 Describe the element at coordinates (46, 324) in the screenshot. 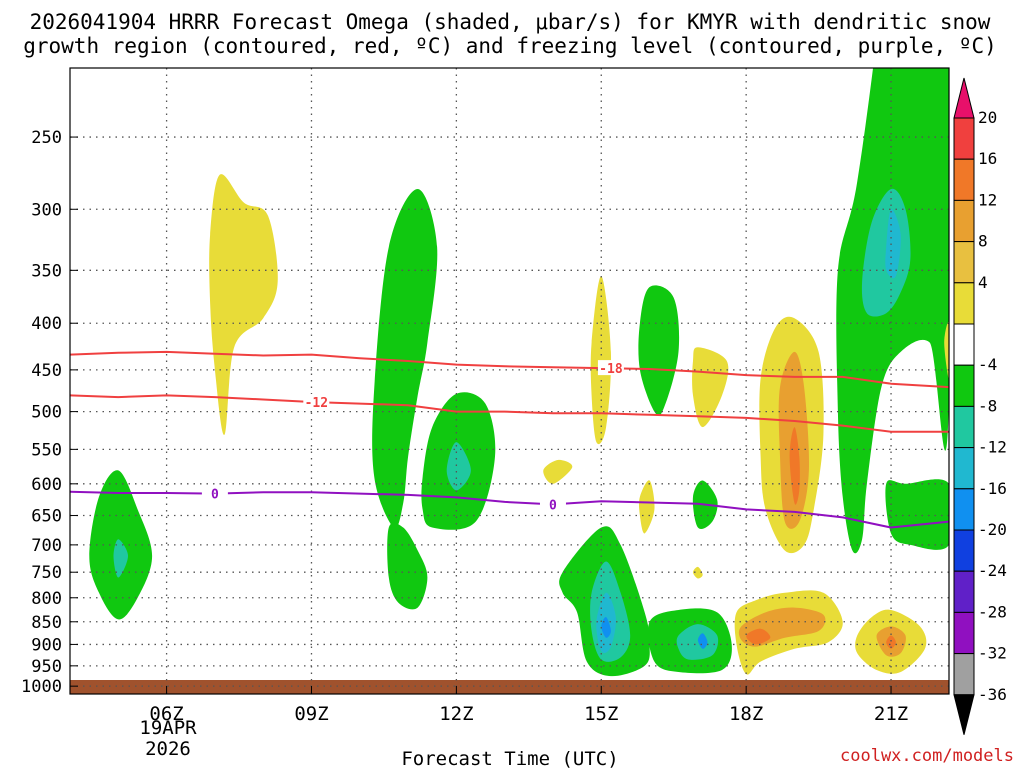

I see `ytick-label-400: 400` at that location.